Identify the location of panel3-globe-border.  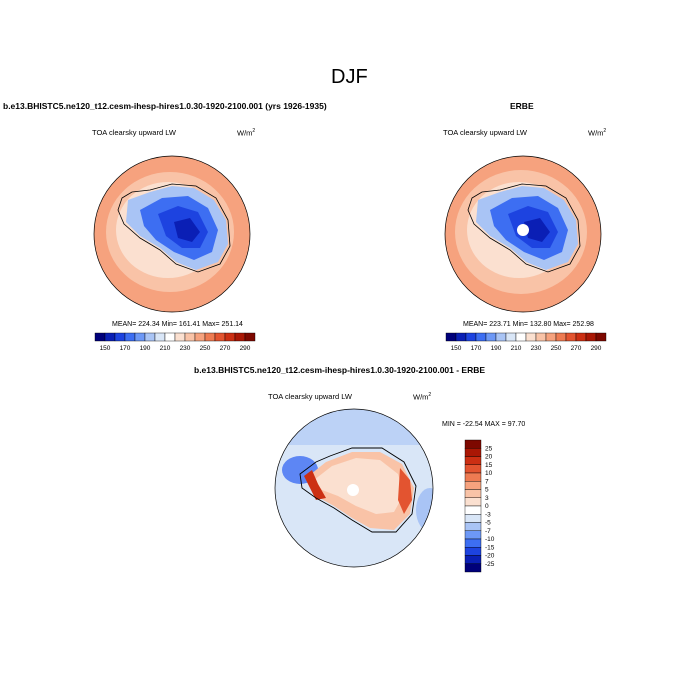
(354, 488).